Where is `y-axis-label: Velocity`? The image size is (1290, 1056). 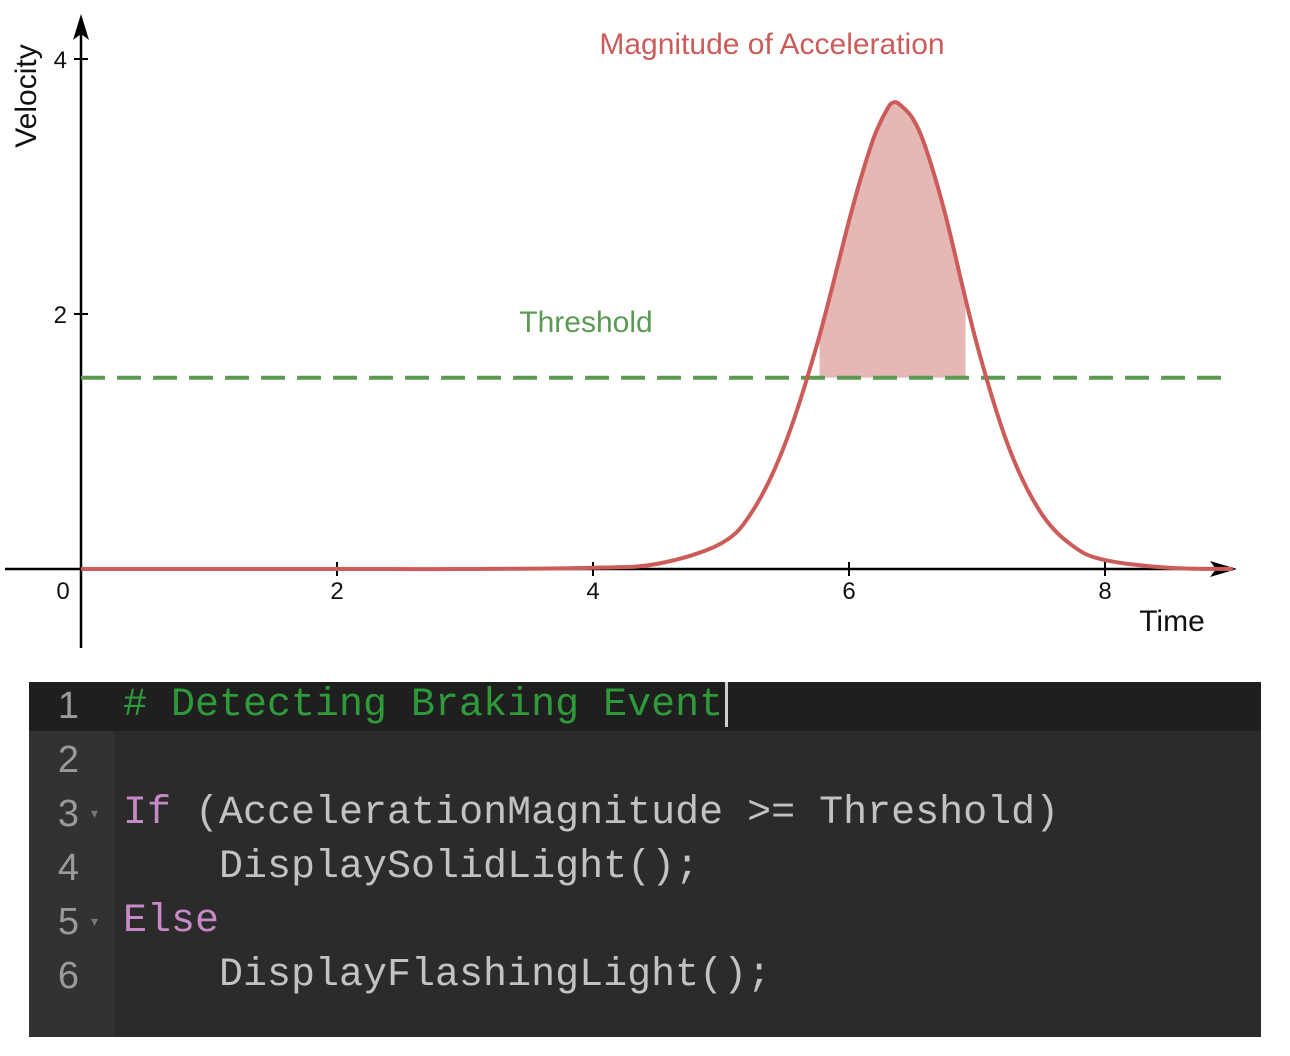
y-axis-label: Velocity is located at coordinates (26, 95).